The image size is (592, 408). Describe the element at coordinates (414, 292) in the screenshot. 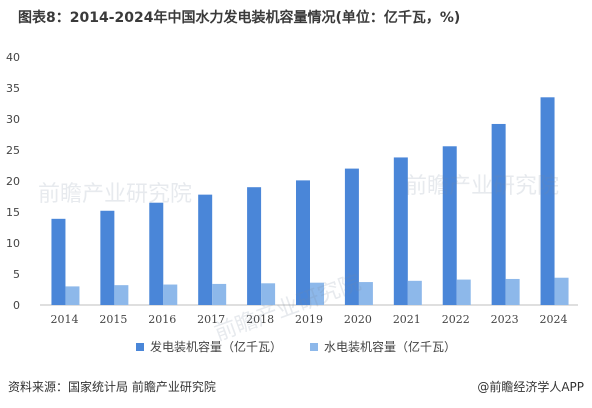

I see `bar-series-2-2021` at that location.